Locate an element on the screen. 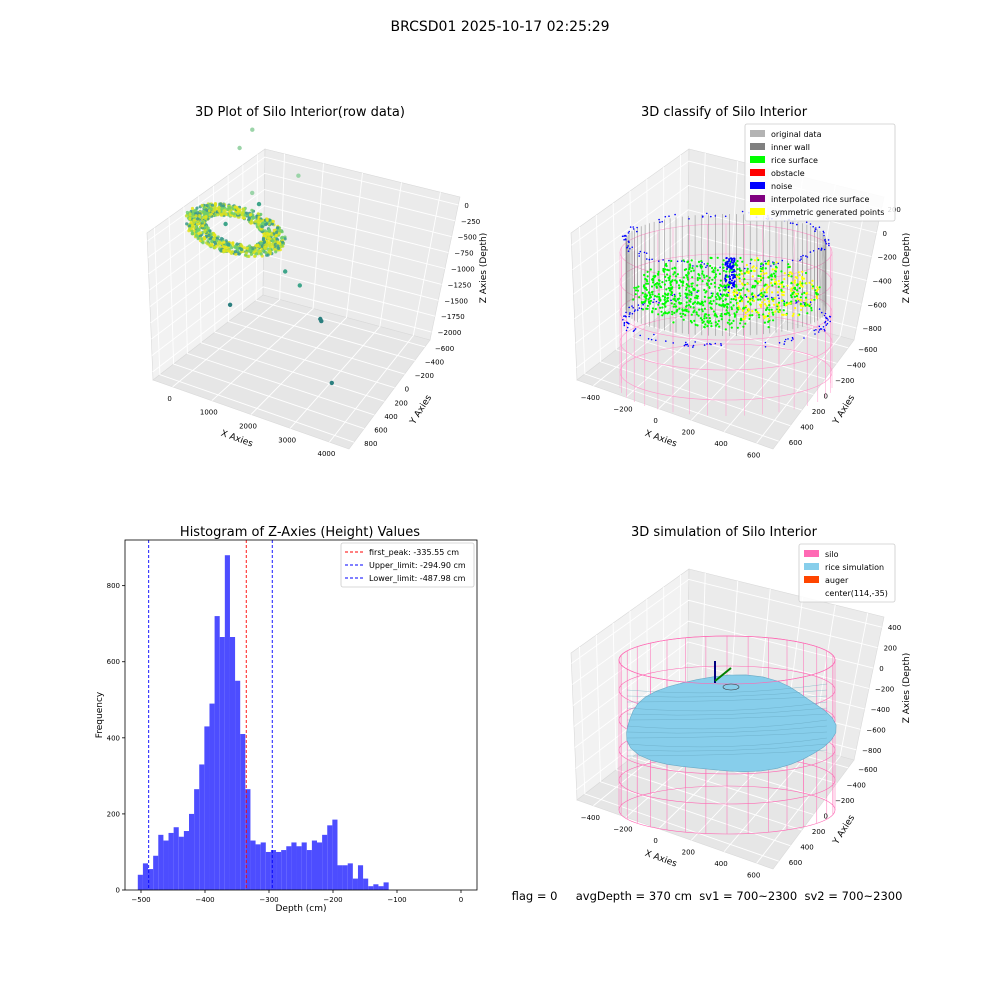 This screenshot has height=1000, width=1000. raw-plot-points is located at coordinates (259, 256).